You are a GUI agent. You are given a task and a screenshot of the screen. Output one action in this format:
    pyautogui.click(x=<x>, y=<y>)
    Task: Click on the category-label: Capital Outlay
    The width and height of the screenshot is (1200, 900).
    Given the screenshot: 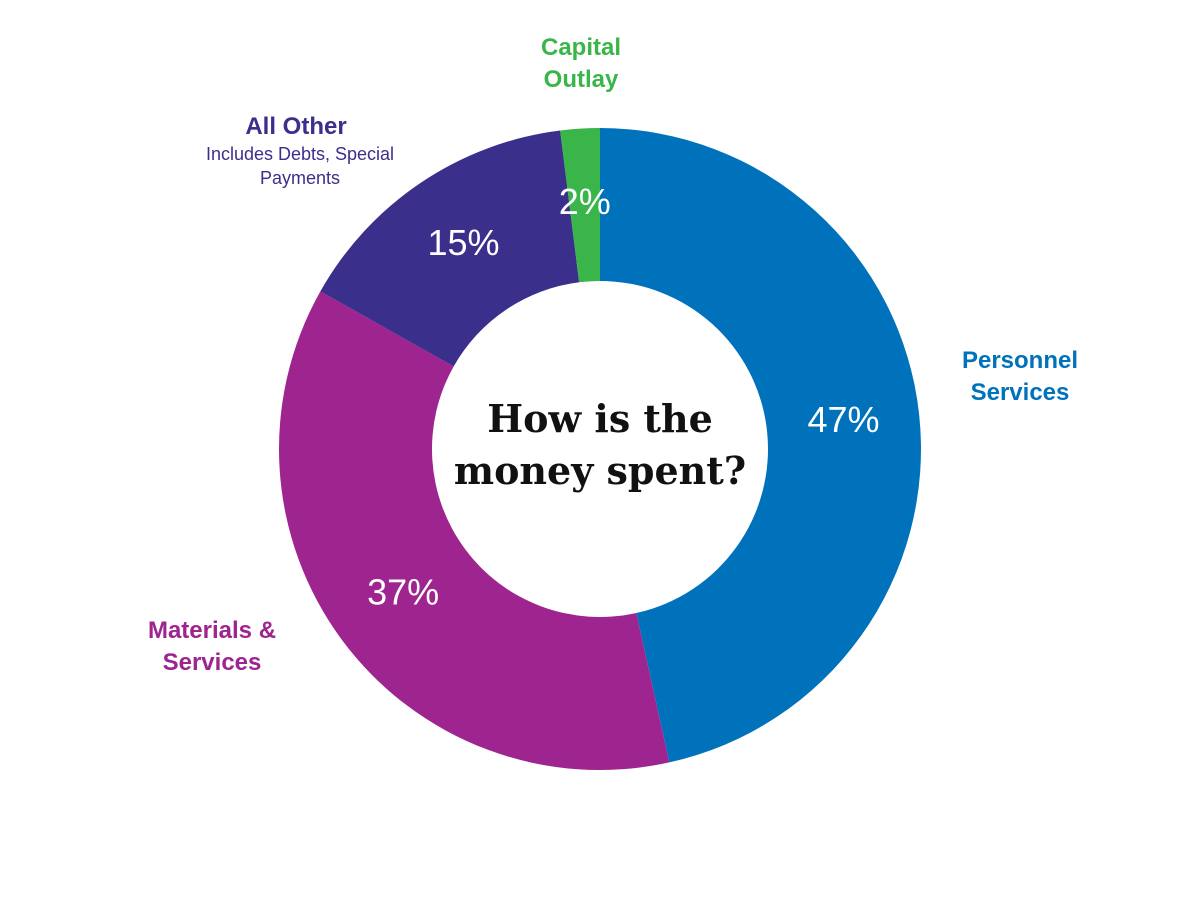 What is the action you would take?
    pyautogui.click(x=580, y=63)
    